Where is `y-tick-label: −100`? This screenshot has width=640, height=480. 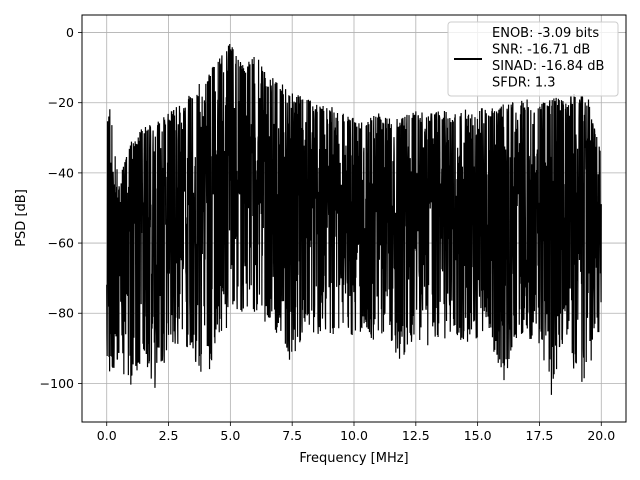
y-tick-label: −100 is located at coordinates (57, 383).